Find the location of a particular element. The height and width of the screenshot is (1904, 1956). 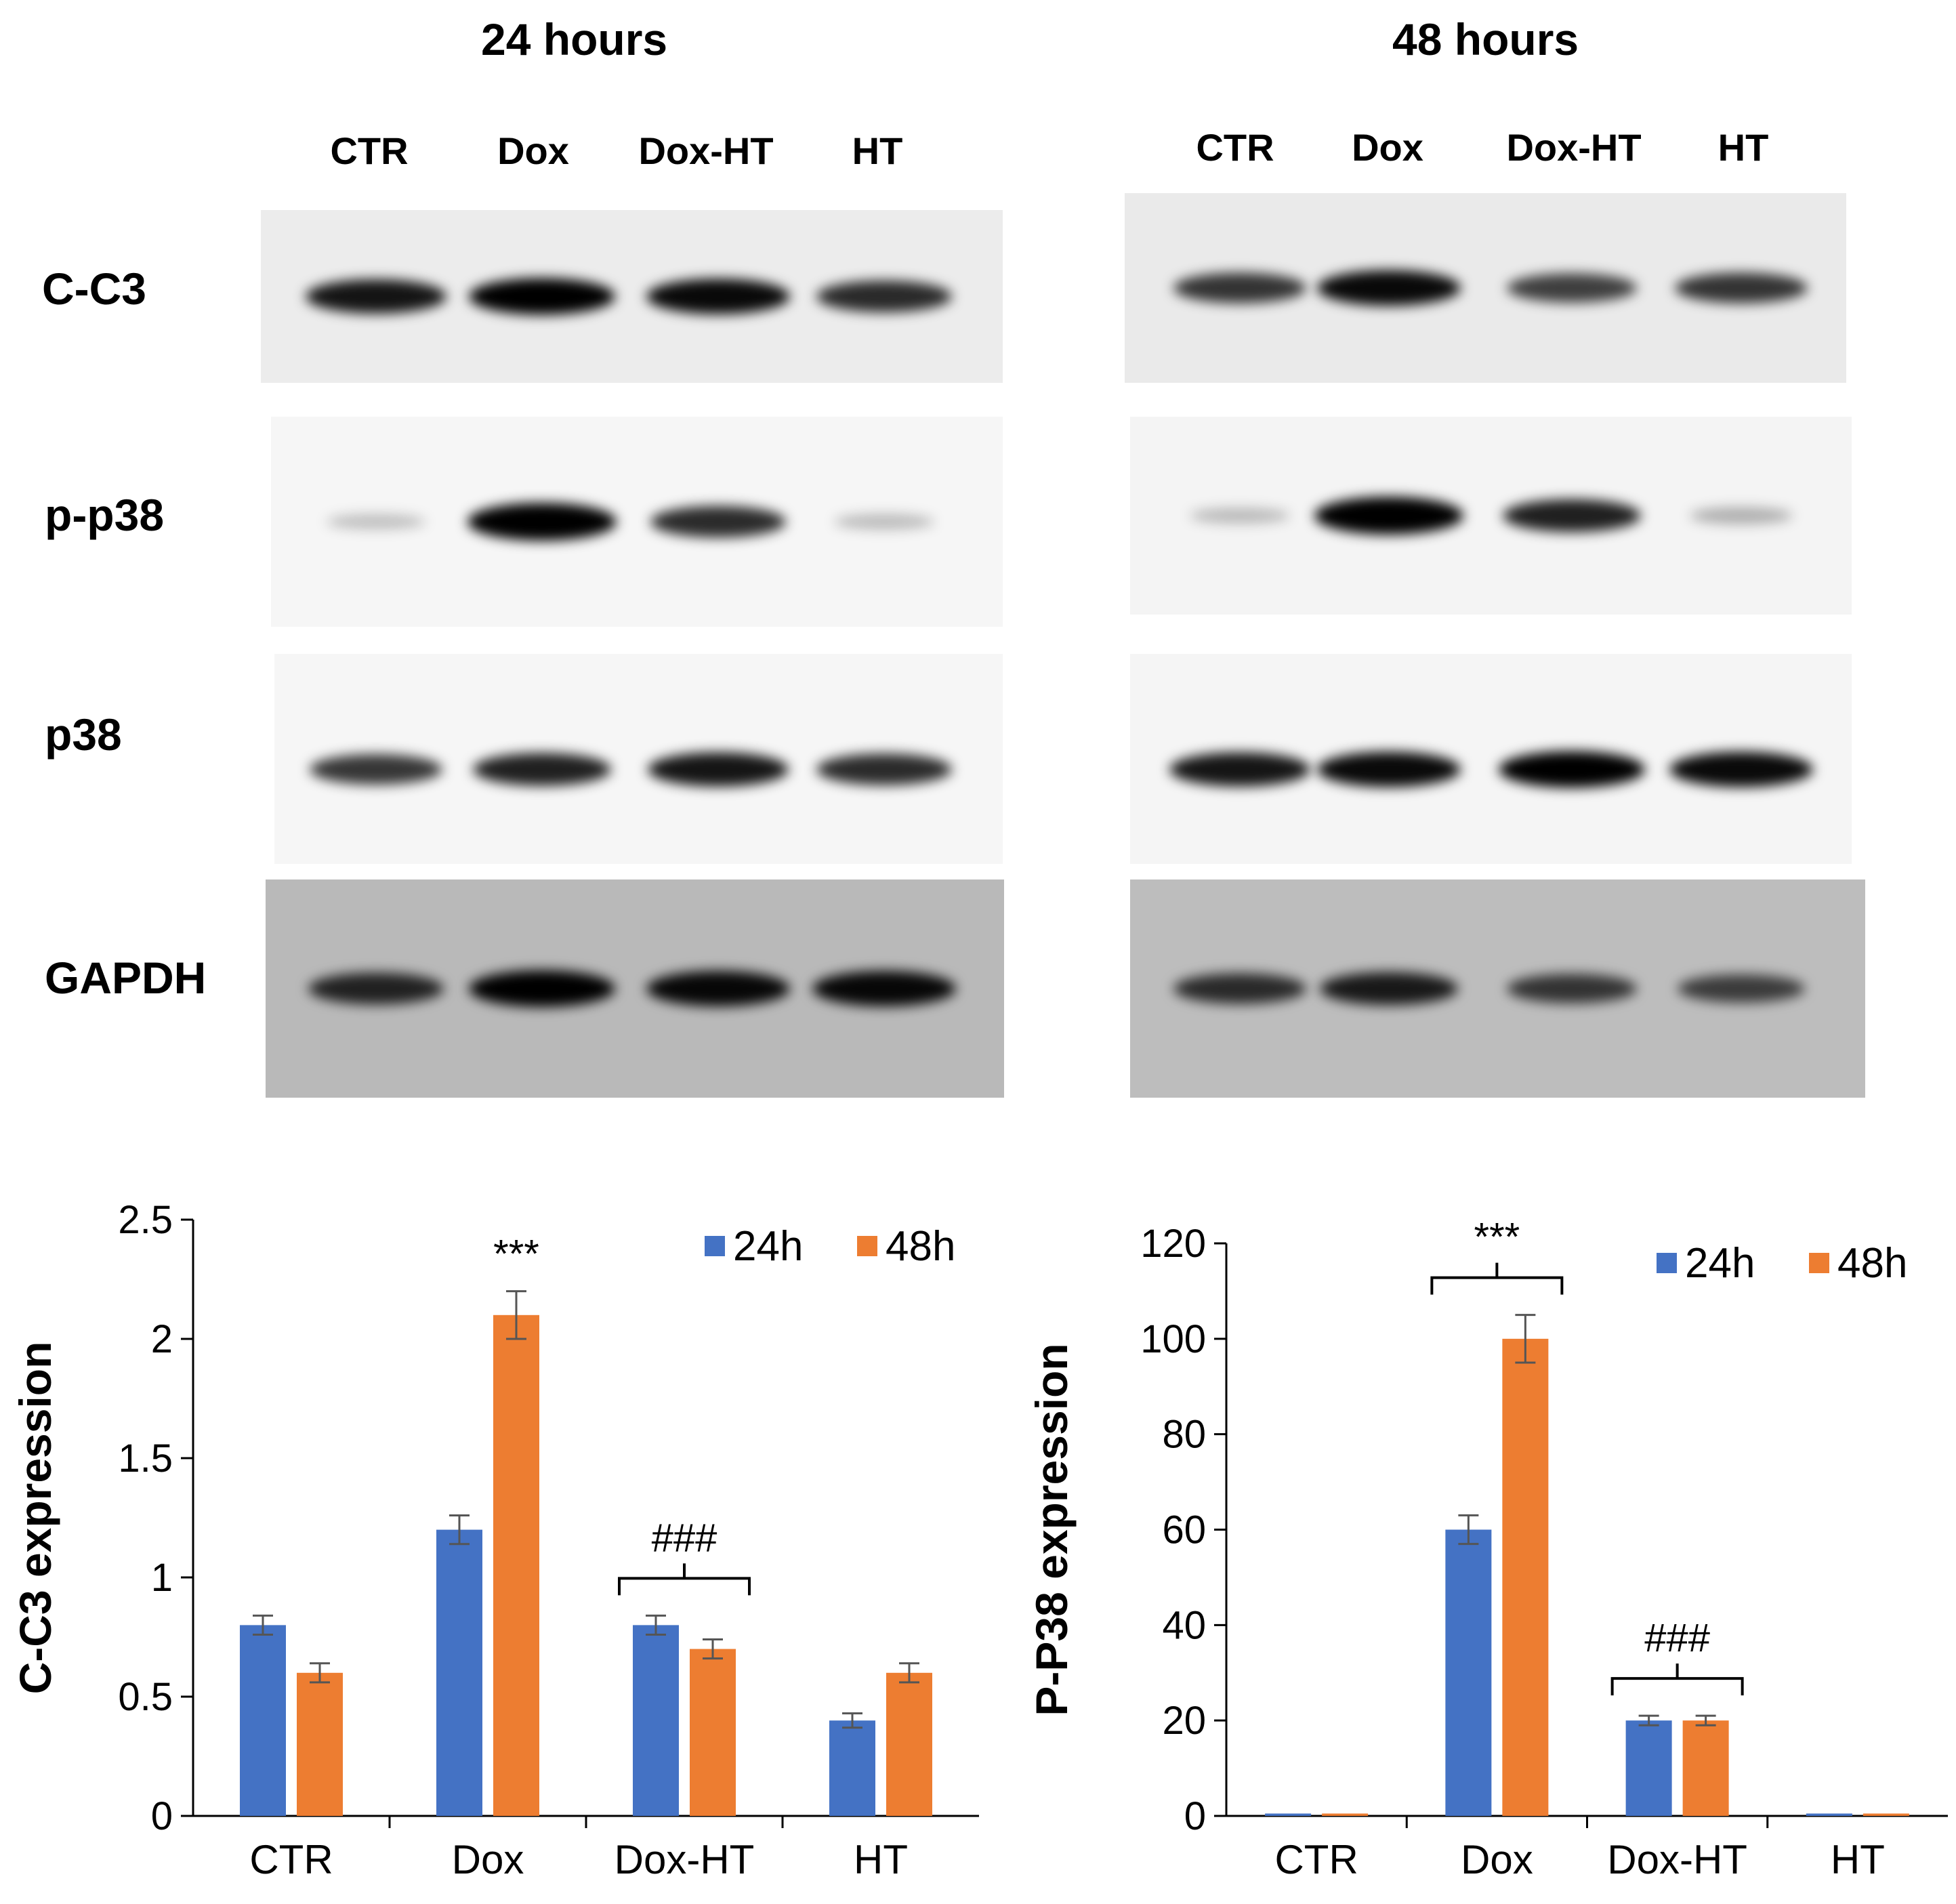

row-label-p38: p38 is located at coordinates (83, 734).